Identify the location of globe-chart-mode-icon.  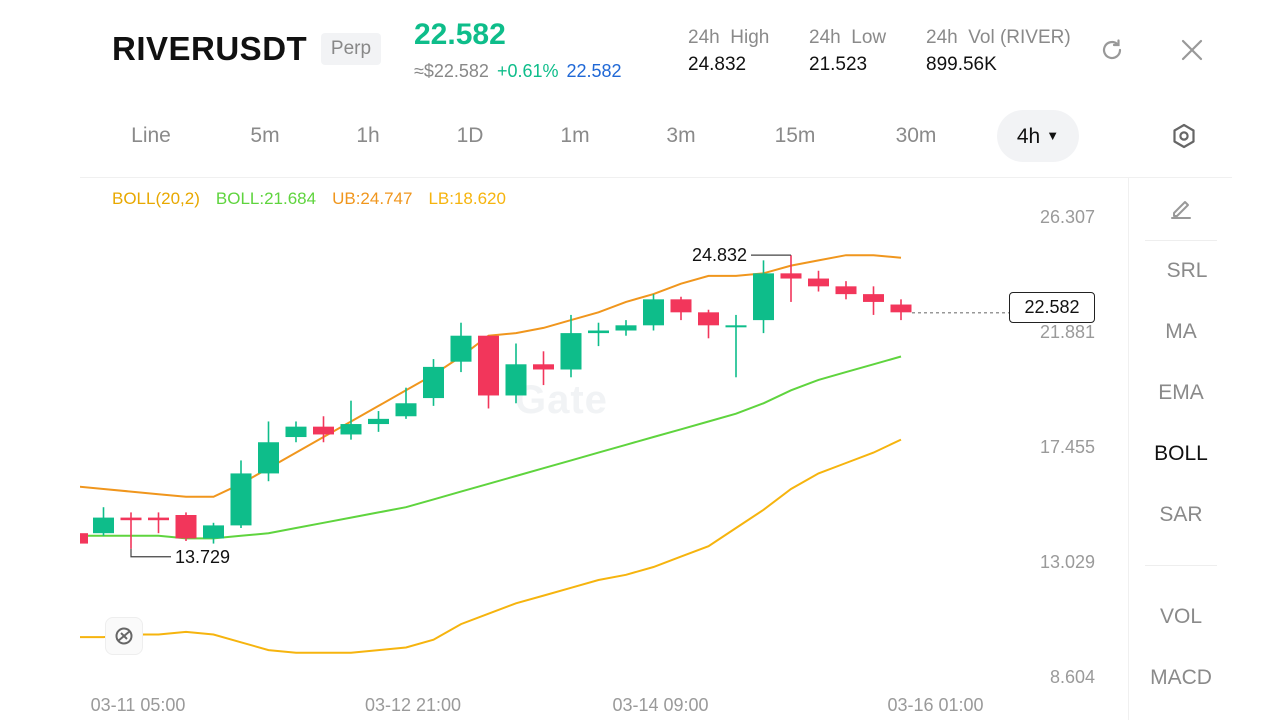
(124, 636).